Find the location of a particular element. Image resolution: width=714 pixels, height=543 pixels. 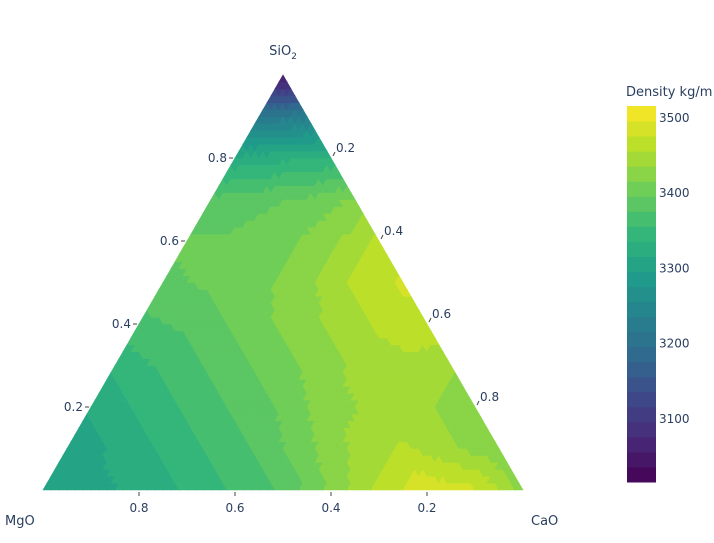

axis-title-mgo: MgO is located at coordinates (20, 521).